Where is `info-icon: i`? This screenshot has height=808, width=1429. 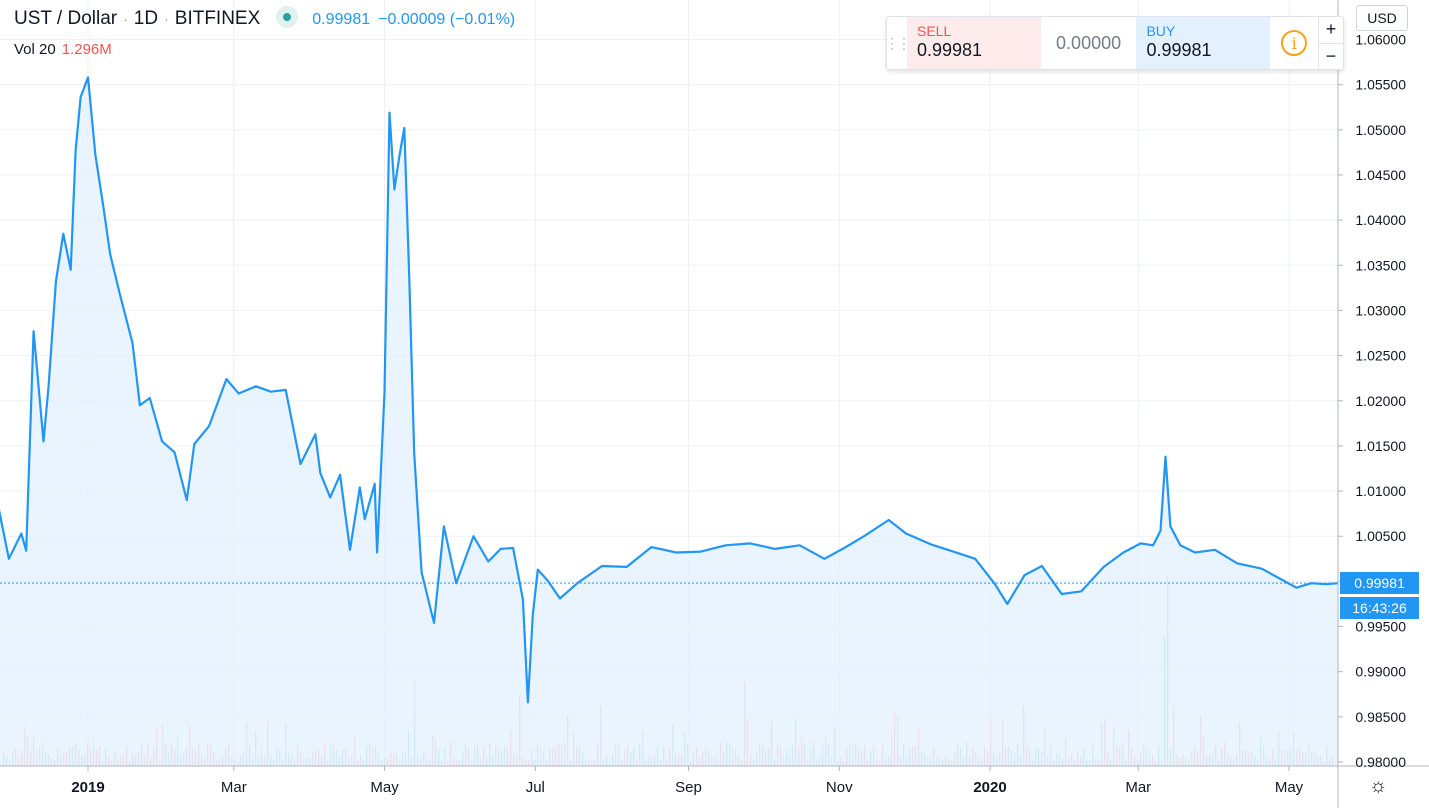
info-icon: i is located at coordinates (1294, 43).